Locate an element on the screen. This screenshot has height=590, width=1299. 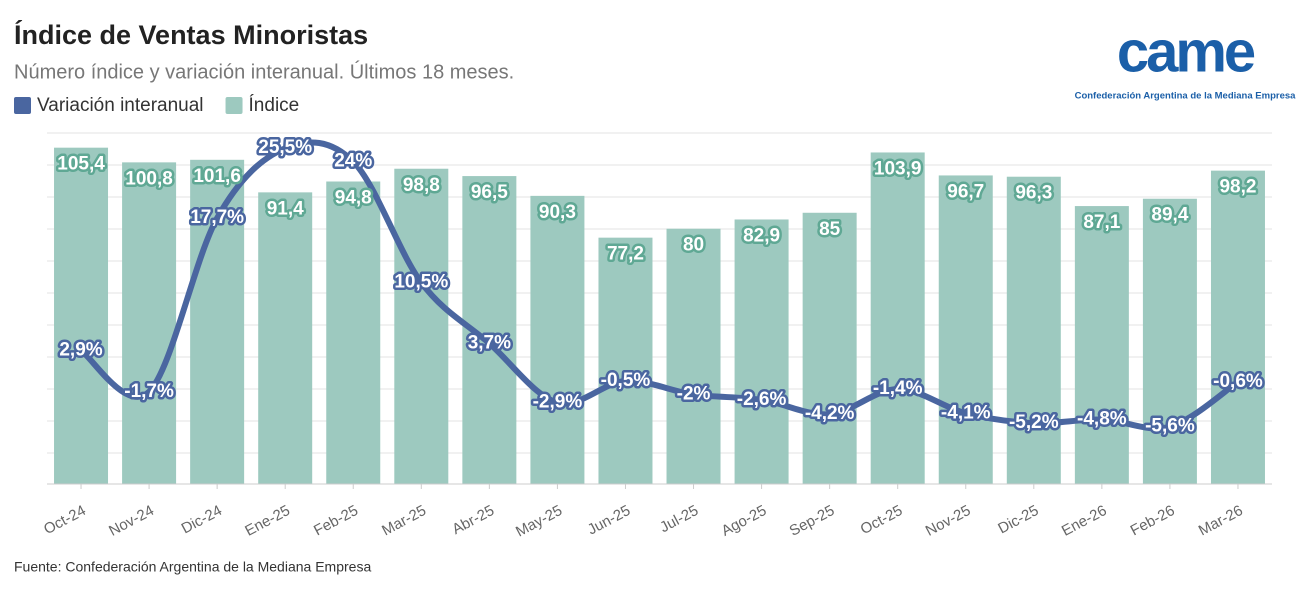
x-tick-label: Oct-24 is located at coordinates (65, 520).